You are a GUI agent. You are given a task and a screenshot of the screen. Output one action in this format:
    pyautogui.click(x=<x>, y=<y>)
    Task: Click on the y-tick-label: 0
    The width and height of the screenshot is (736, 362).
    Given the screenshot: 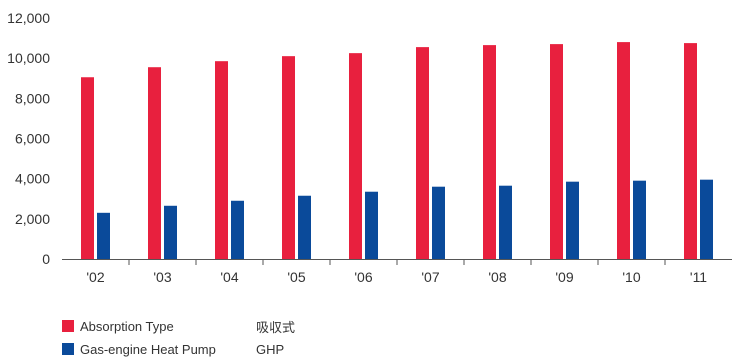 What is the action you would take?
    pyautogui.click(x=46, y=259)
    